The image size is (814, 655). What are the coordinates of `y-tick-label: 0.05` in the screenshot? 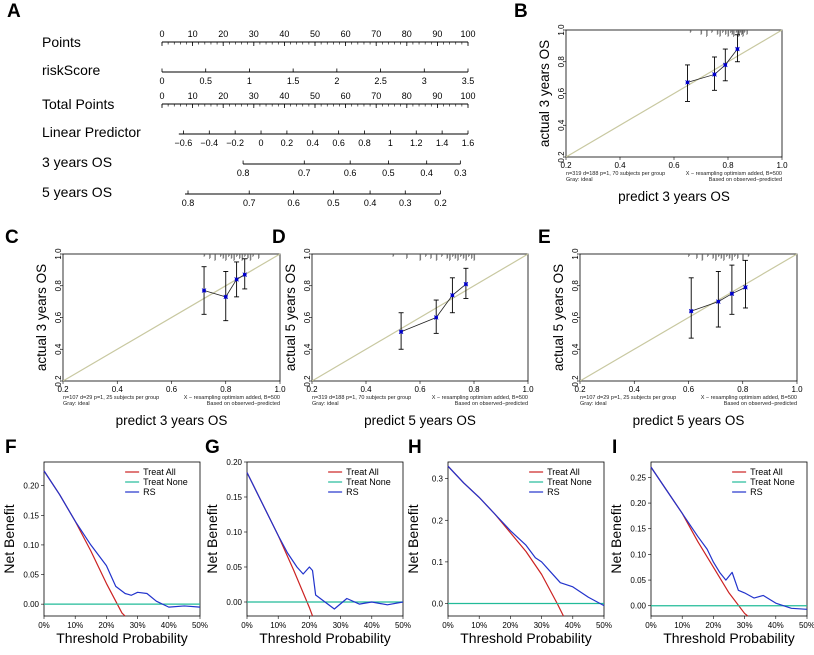 It's located at (31, 575).